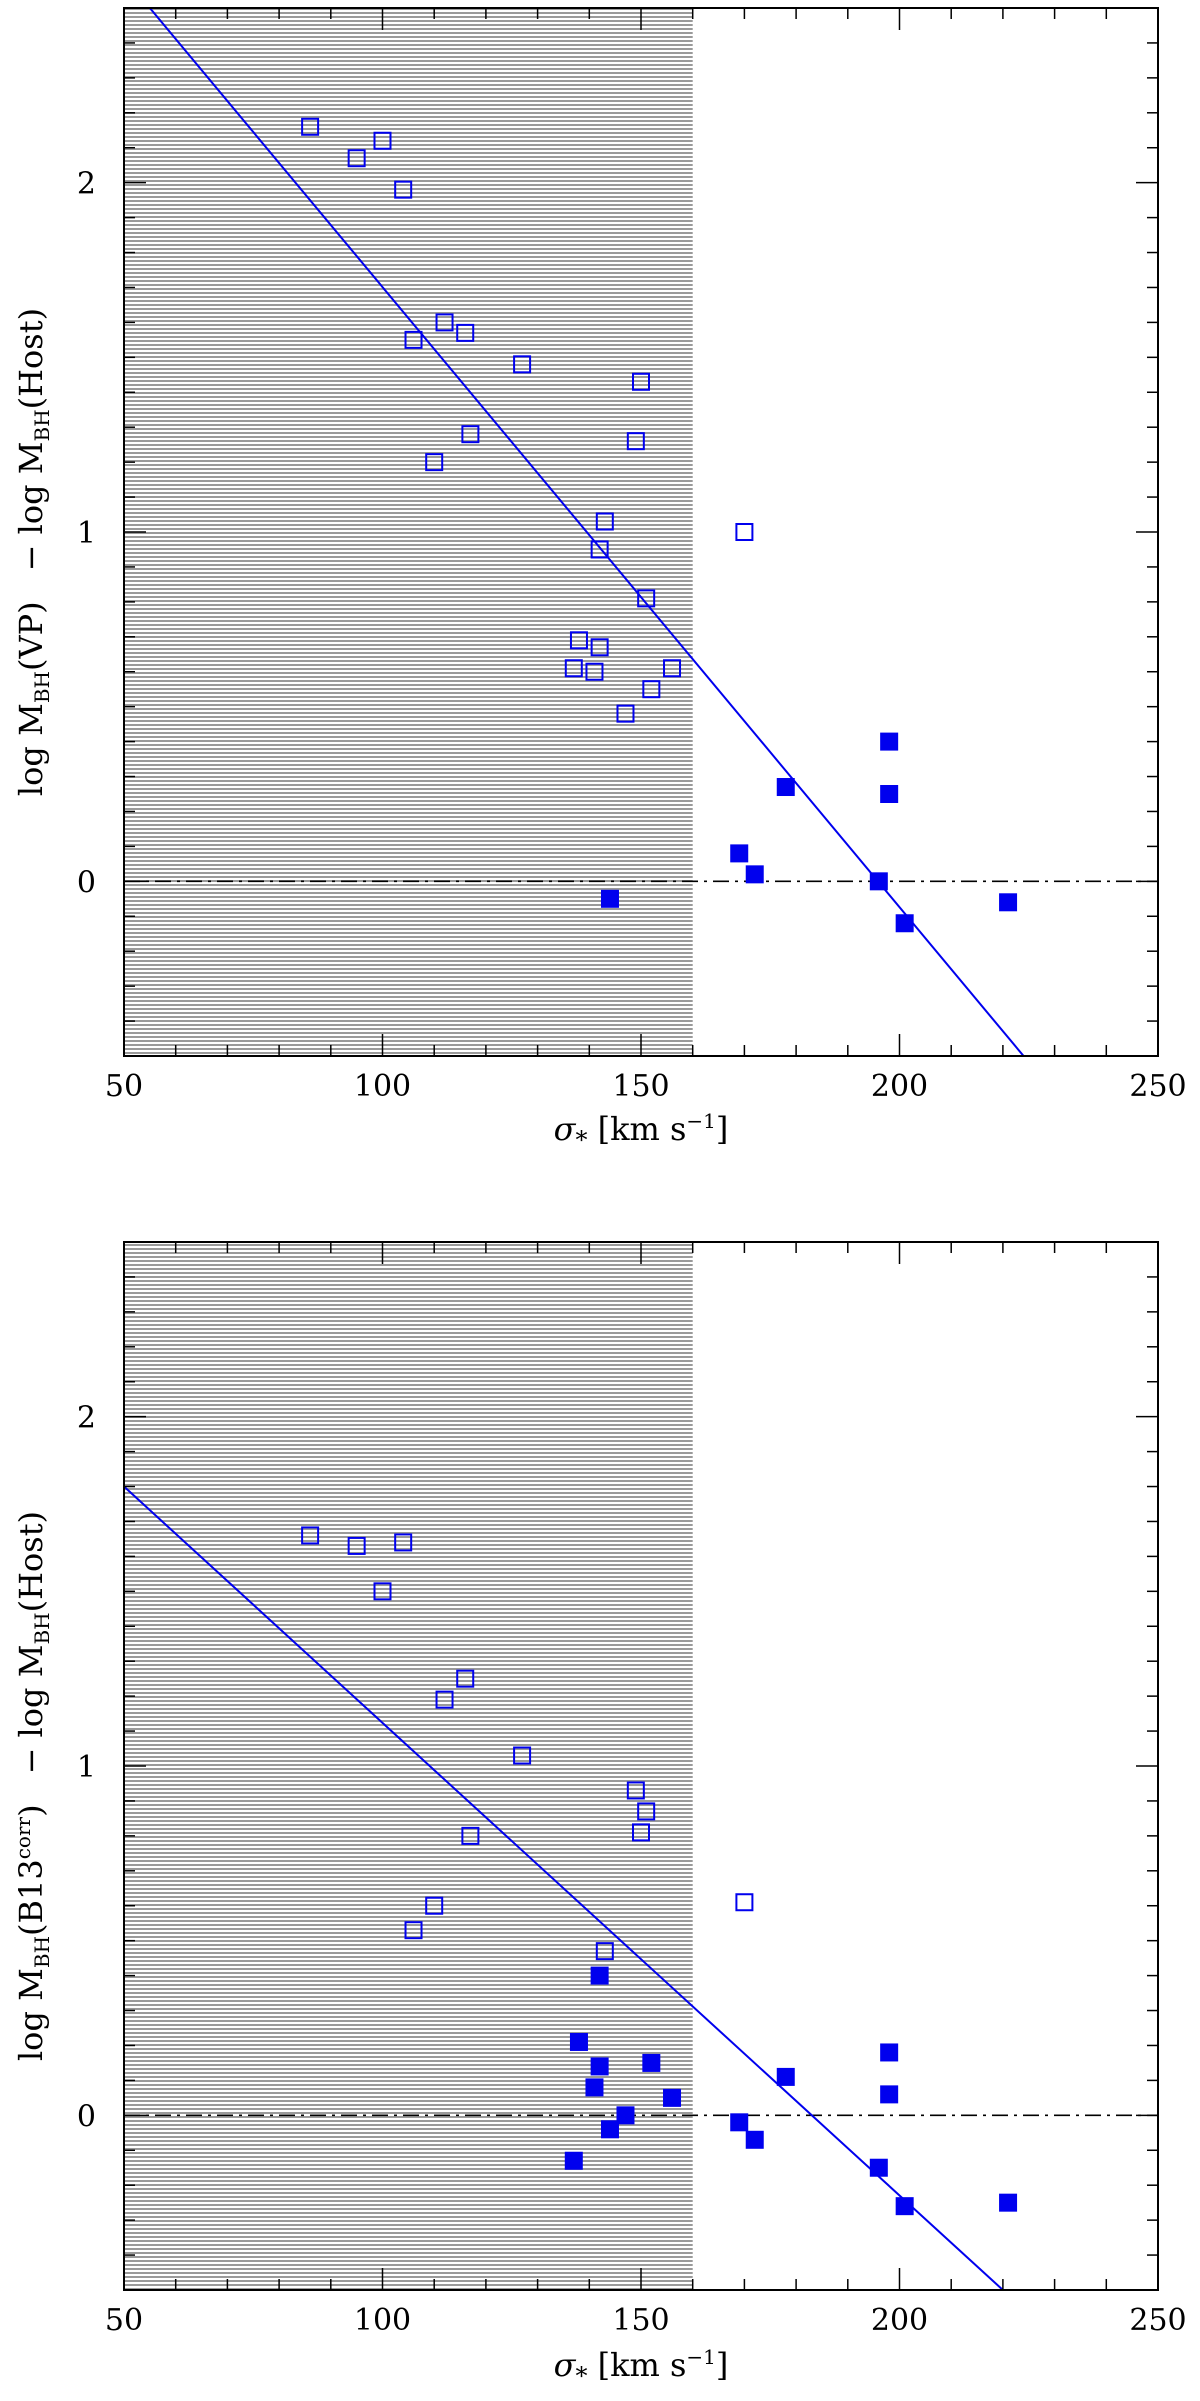 The height and width of the screenshot is (2401, 1200). I want to click on y-axis-label: log MBH(VP)− log MBH(Host), so click(33, 552).